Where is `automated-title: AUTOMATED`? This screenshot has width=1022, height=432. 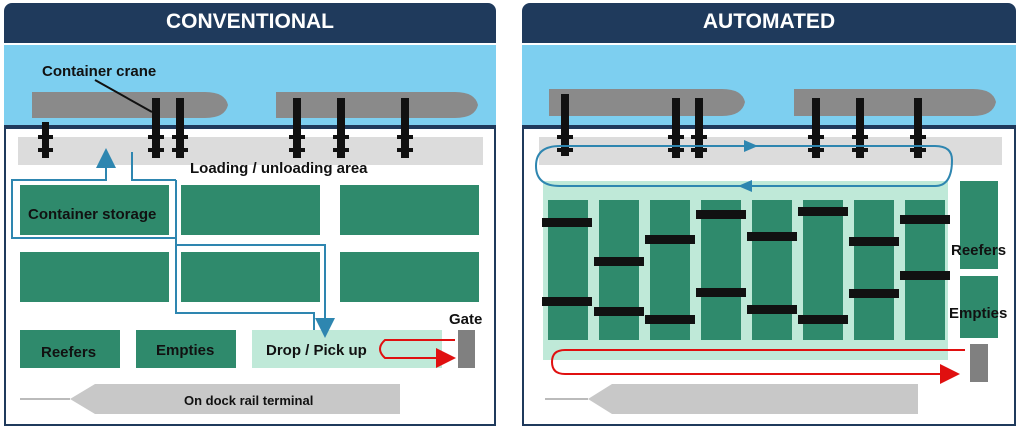
automated-title: AUTOMATED is located at coordinates (769, 23).